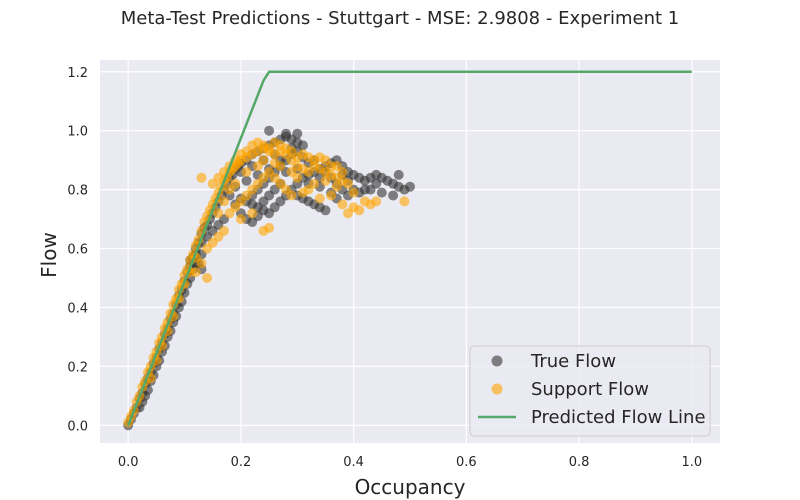  What do you see at coordinates (49, 255) in the screenshot?
I see `y-axis-label: Flow` at bounding box center [49, 255].